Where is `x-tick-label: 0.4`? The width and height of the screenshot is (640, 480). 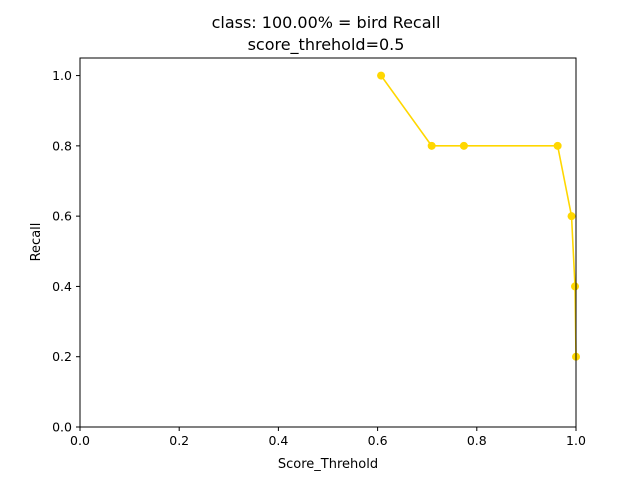
x-tick-label: 0.4 is located at coordinates (278, 440).